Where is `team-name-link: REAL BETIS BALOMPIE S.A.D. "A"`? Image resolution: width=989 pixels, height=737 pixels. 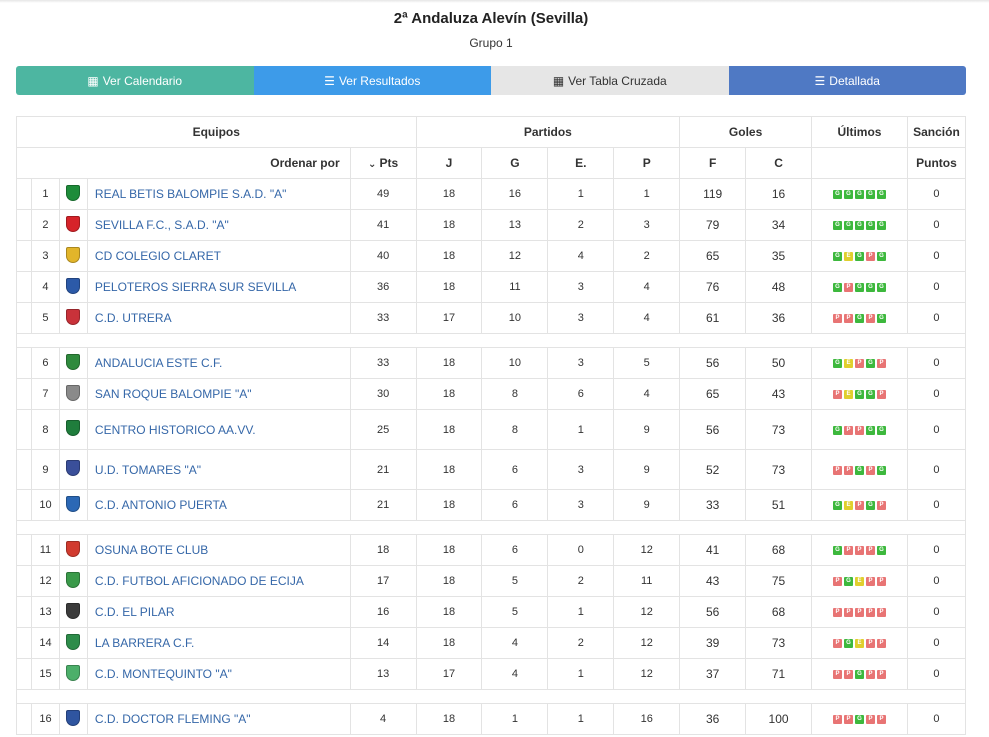
team-name-link: REAL BETIS BALOMPIE S.A.D. "A" is located at coordinates (218, 194).